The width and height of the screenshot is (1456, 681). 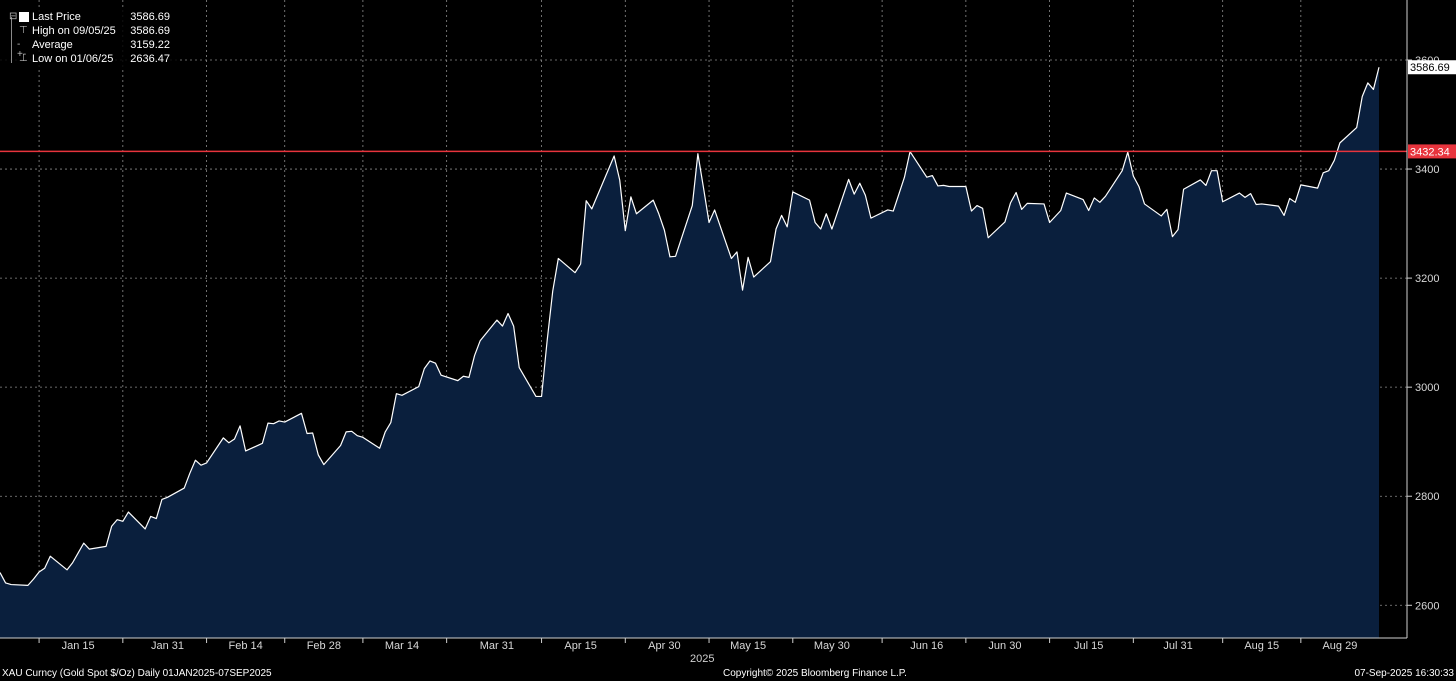 What do you see at coordinates (1427, 388) in the screenshot?
I see `y-tick-label: 3000` at bounding box center [1427, 388].